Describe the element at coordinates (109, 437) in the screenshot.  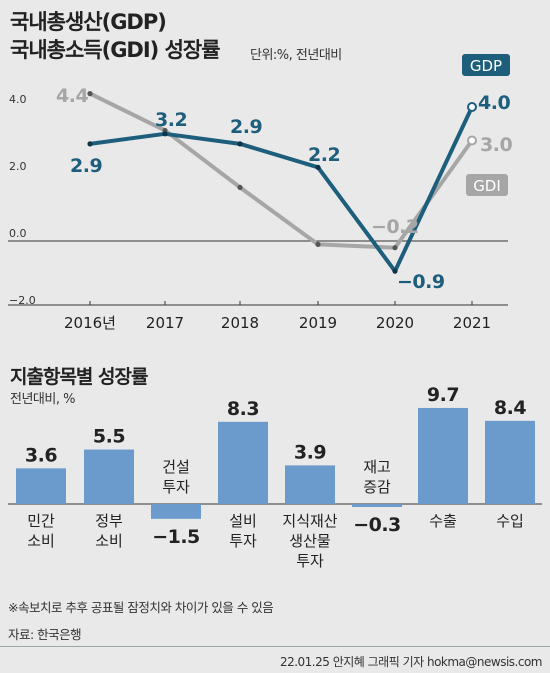
I see `bar-value-label: 5.5` at that location.